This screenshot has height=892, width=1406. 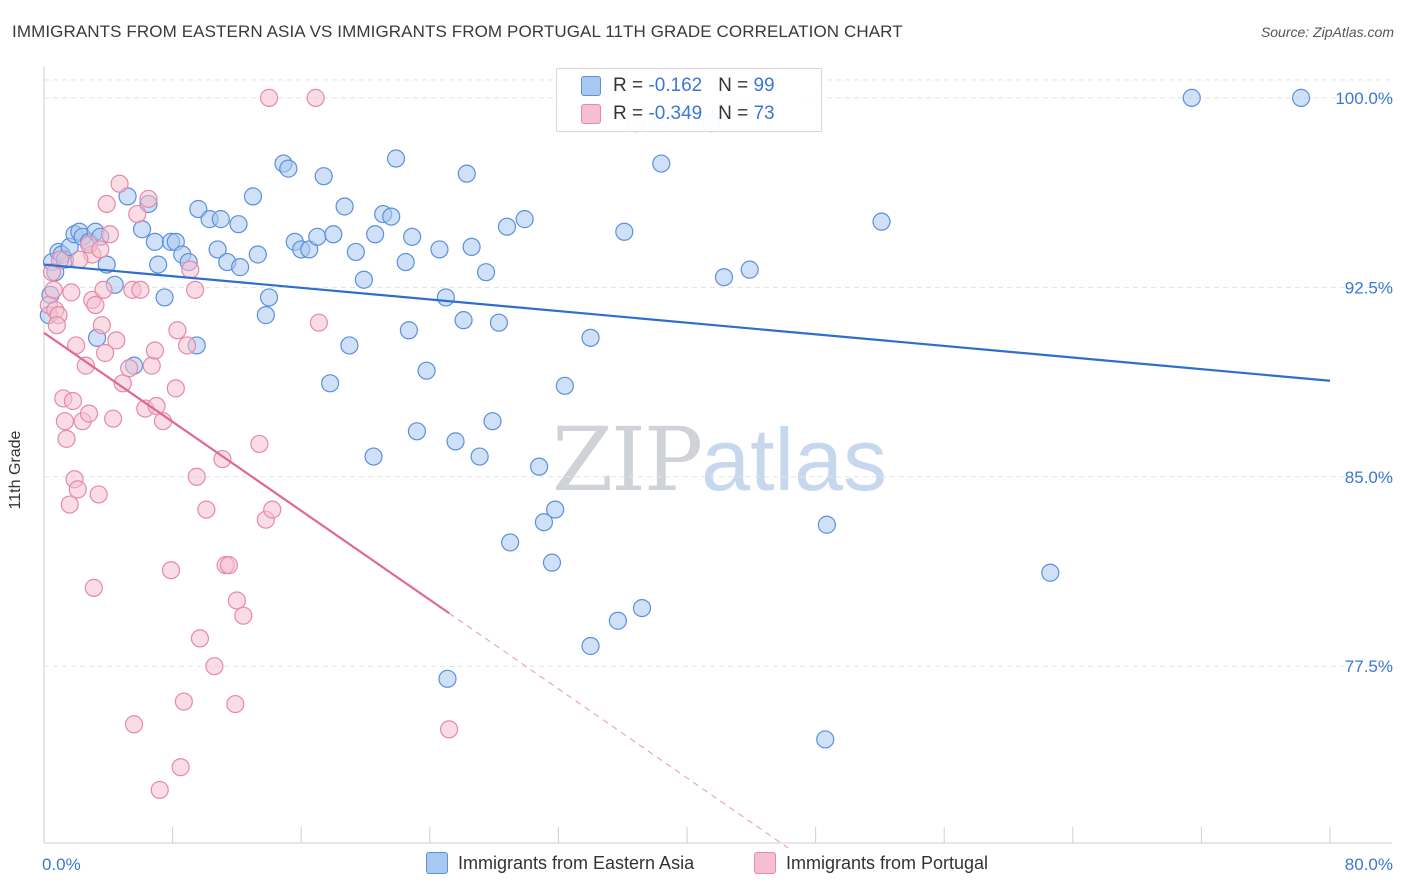 I want to click on r-label: R =, so click(x=631, y=113).